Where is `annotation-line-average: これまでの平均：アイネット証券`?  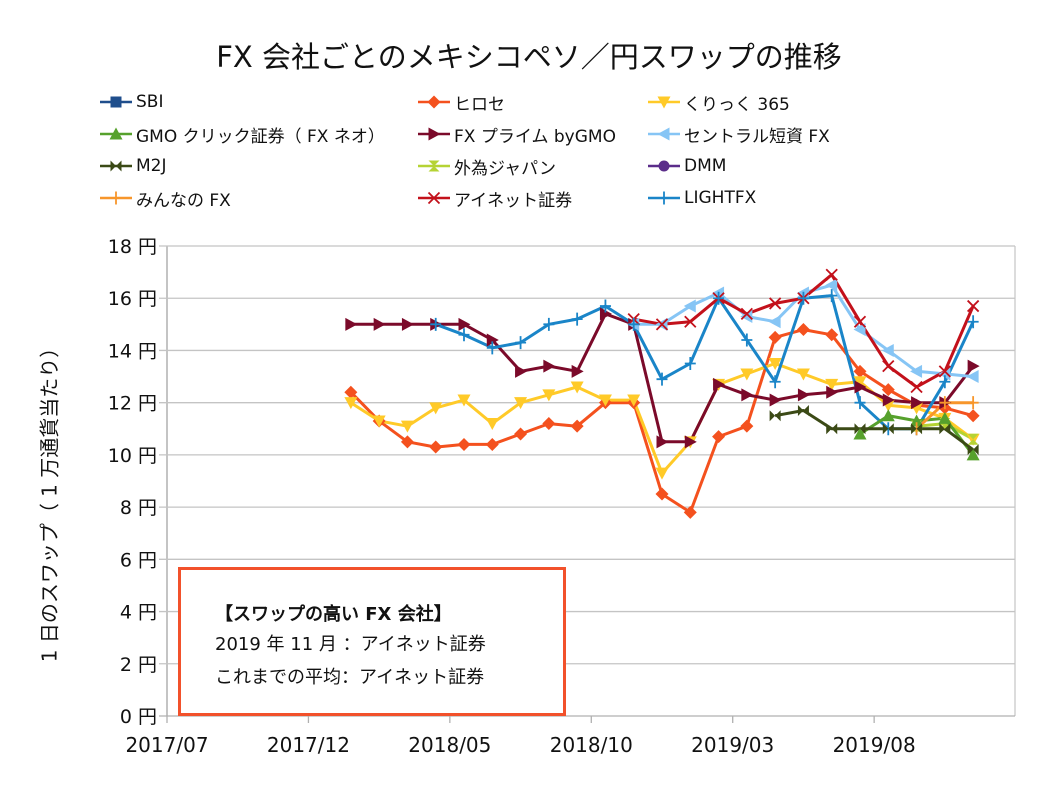
annotation-line-average: これまでの平均：アイネット証券 is located at coordinates (350, 677).